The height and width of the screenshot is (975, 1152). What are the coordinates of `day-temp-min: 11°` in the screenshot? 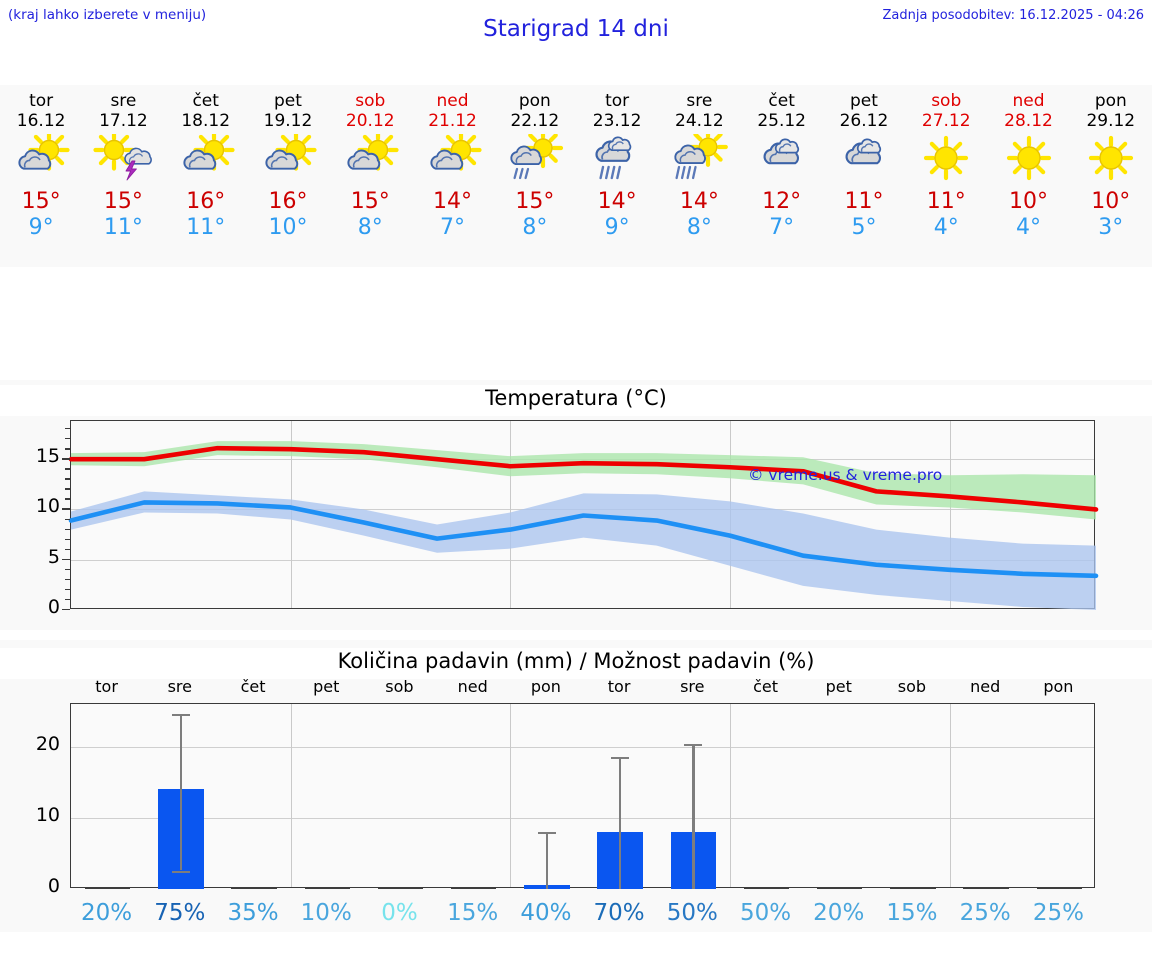 It's located at (123, 227).